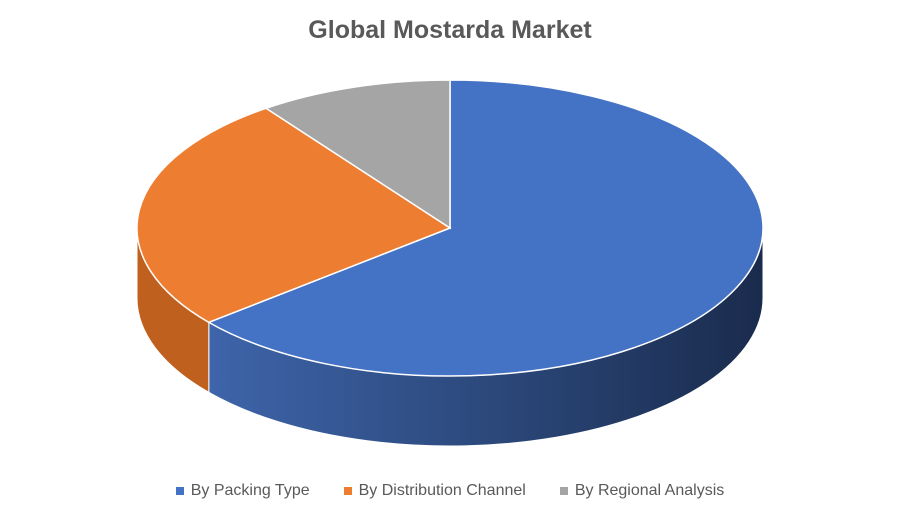 This screenshot has height=525, width=900. What do you see at coordinates (347, 491) in the screenshot?
I see `legend-swatch-distribution-channel` at bounding box center [347, 491].